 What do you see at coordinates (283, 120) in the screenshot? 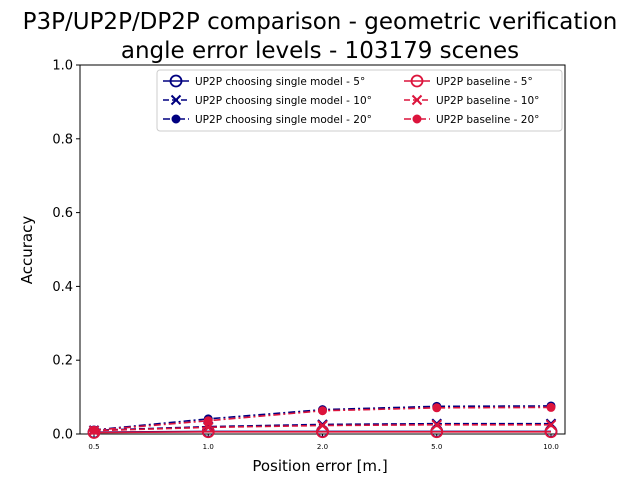
I see `legend-label: UP2P choosing single model - 20°` at bounding box center [283, 120].